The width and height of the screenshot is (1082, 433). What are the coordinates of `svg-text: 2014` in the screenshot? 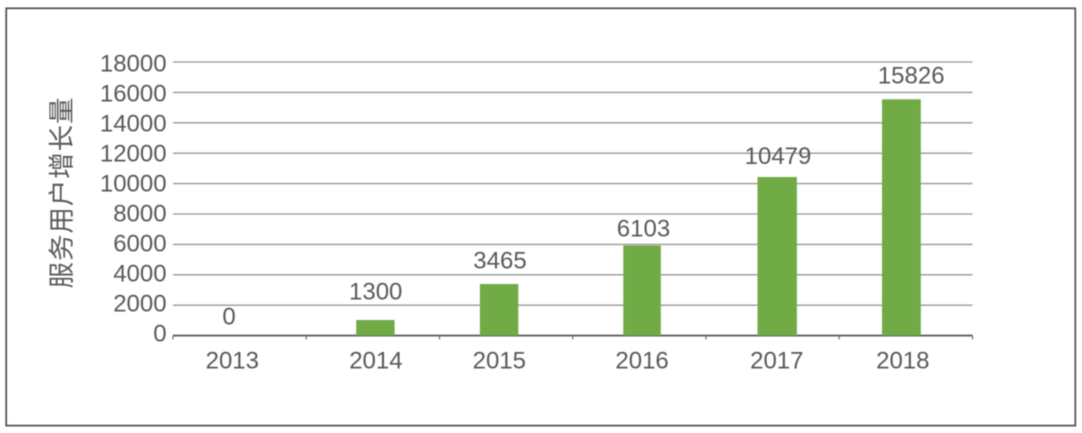 It's located at (375, 361).